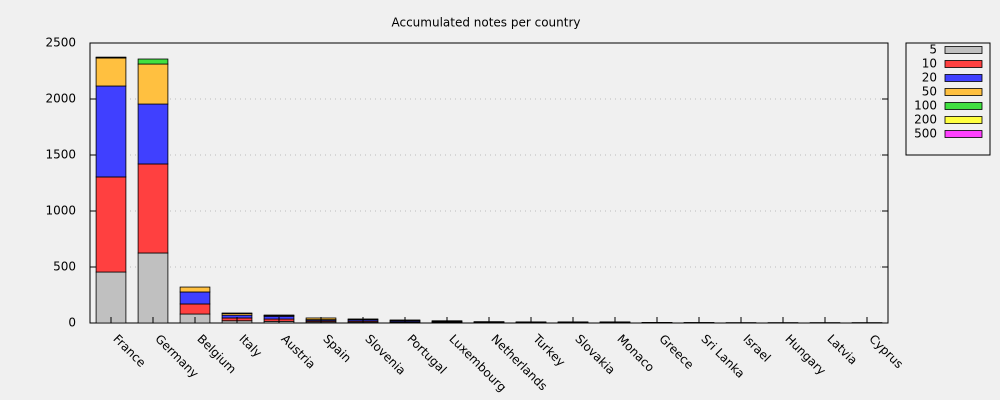 The image size is (1000, 400). Describe the element at coordinates (595, 355) in the screenshot. I see `x-tick-label: Slovakia` at that location.